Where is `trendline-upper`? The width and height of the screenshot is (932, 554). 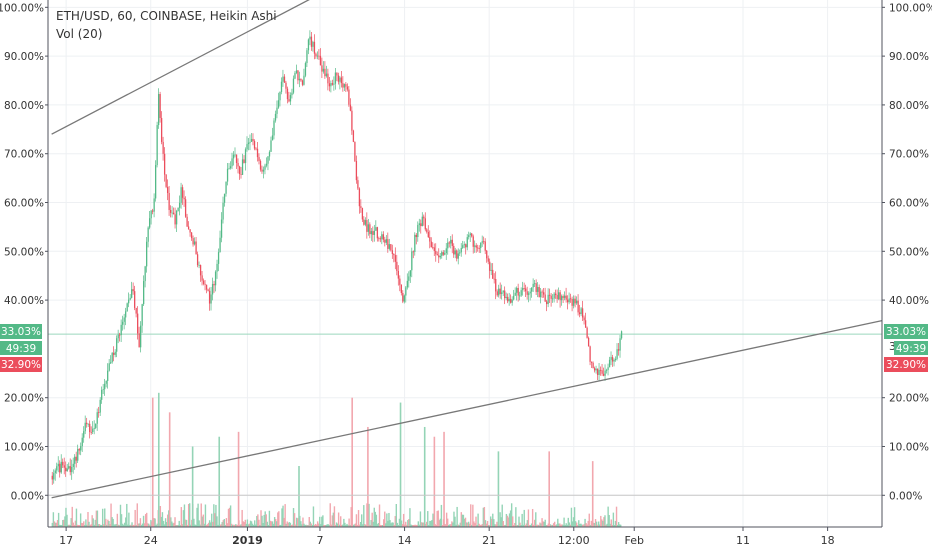
trendline-upper is located at coordinates (257, 67).